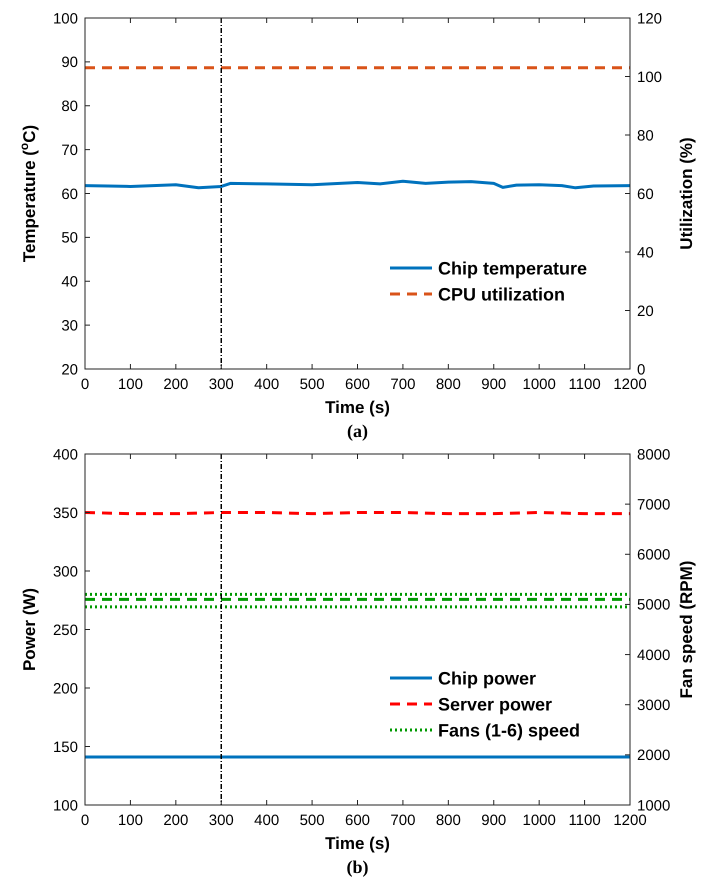 The image size is (709, 894). Describe the element at coordinates (653, 455) in the screenshot. I see `y2-tick-label: 8000` at that location.